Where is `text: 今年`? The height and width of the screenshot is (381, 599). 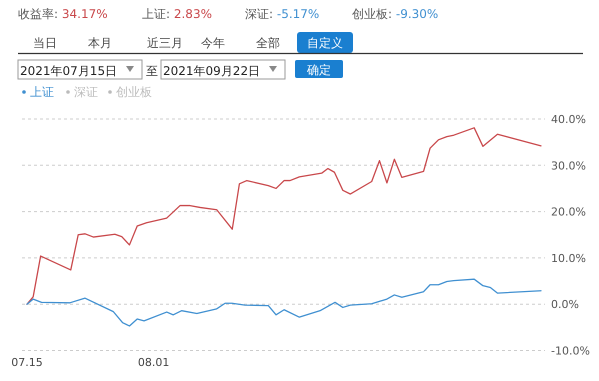 text: 今年 is located at coordinates (213, 43).